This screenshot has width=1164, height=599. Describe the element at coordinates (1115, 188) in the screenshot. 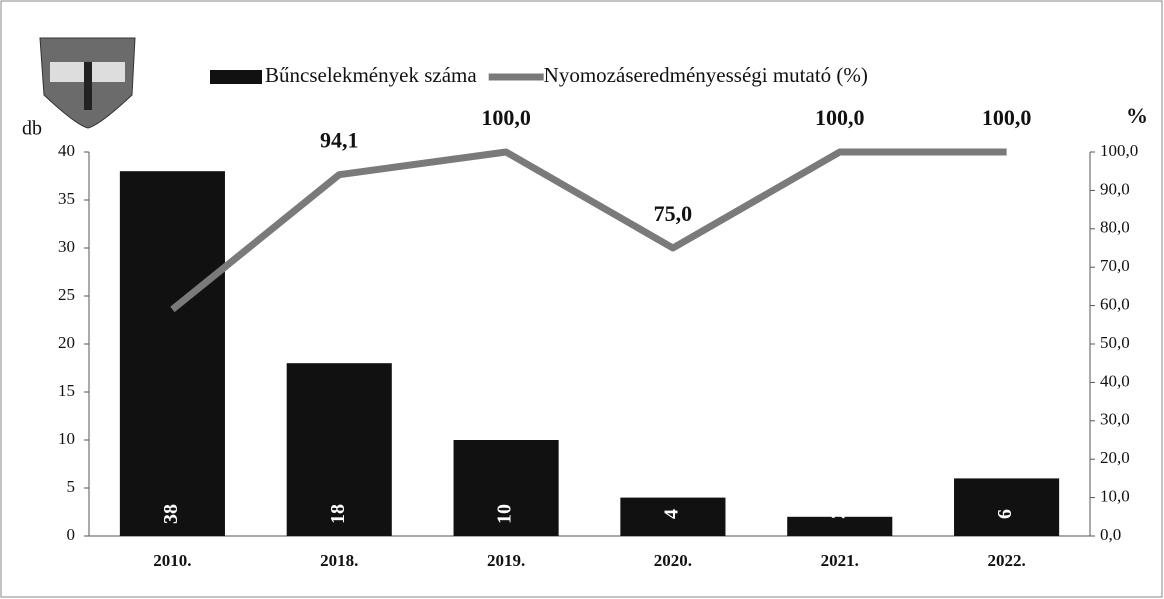

I see `y2-tick-label: 90,0` at that location.